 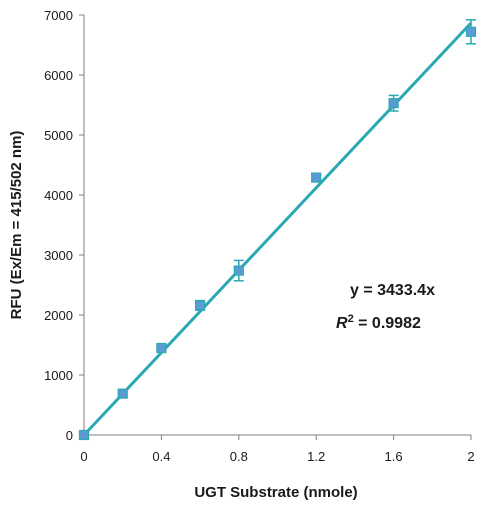 I want to click on y-tick-label: 6000, so click(x=58, y=75).